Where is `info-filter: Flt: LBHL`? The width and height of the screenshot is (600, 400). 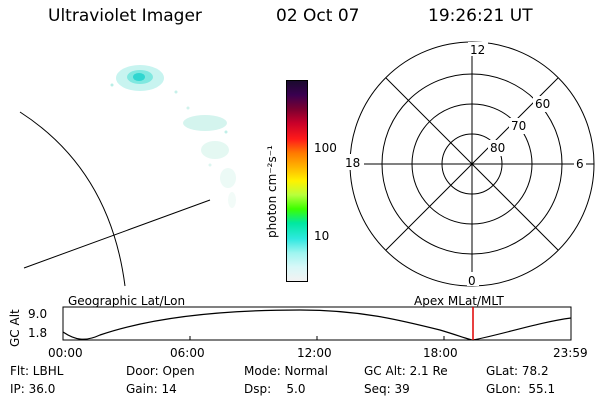
info-filter: Flt: LBHL is located at coordinates (37, 371).